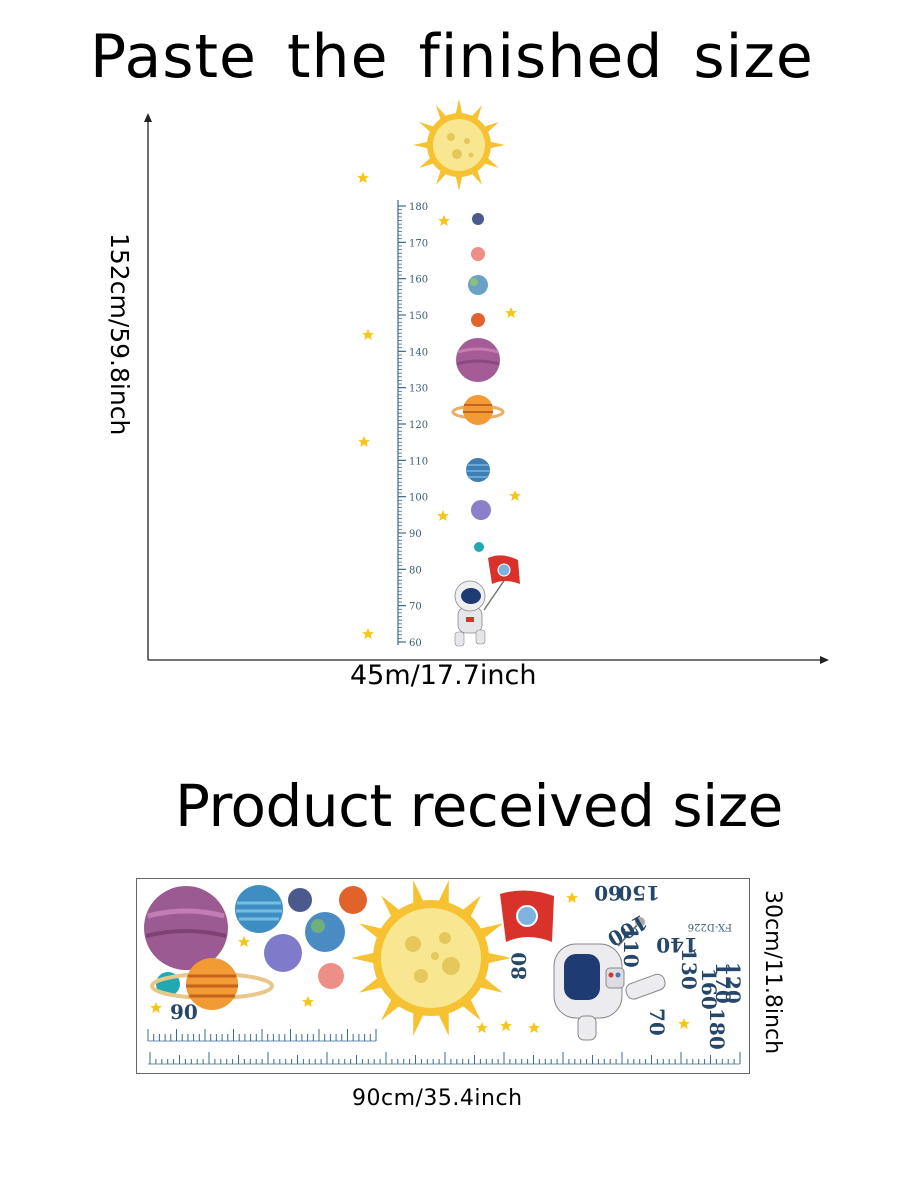  What do you see at coordinates (639, 893) in the screenshot?
I see `prod-number-150: 150` at bounding box center [639, 893].